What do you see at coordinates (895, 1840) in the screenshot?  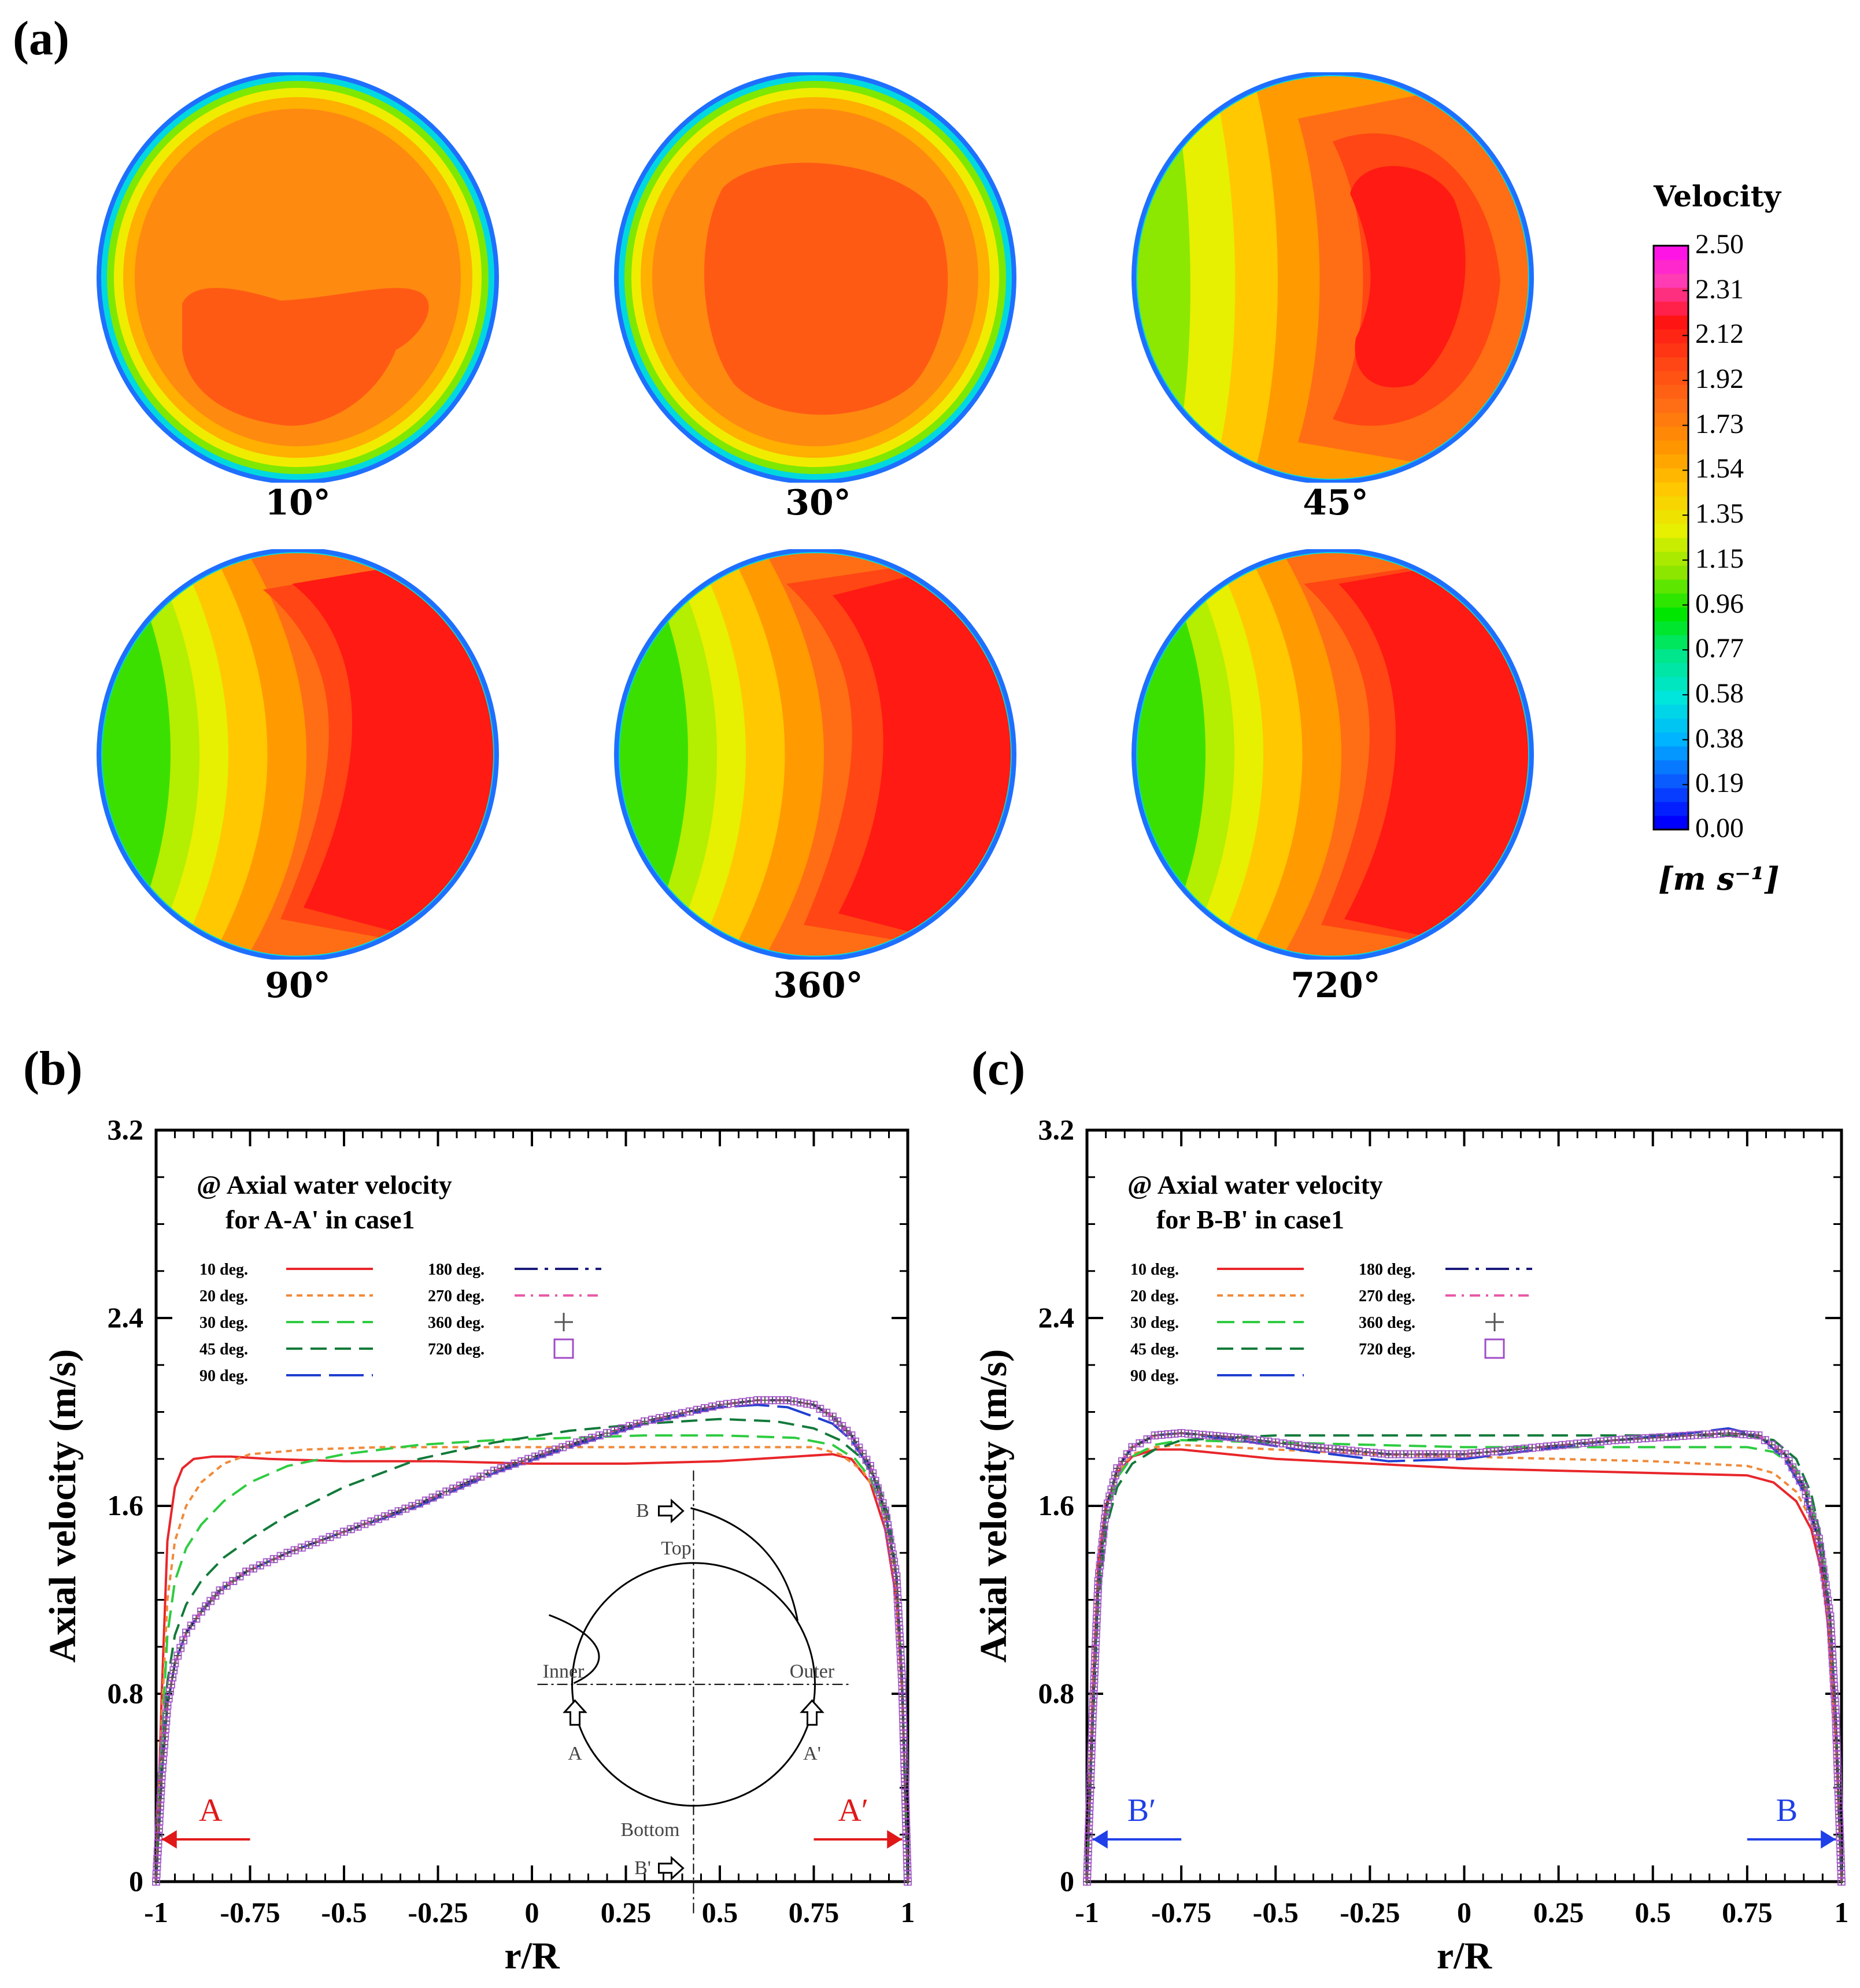 I see `arrow-right-head` at bounding box center [895, 1840].